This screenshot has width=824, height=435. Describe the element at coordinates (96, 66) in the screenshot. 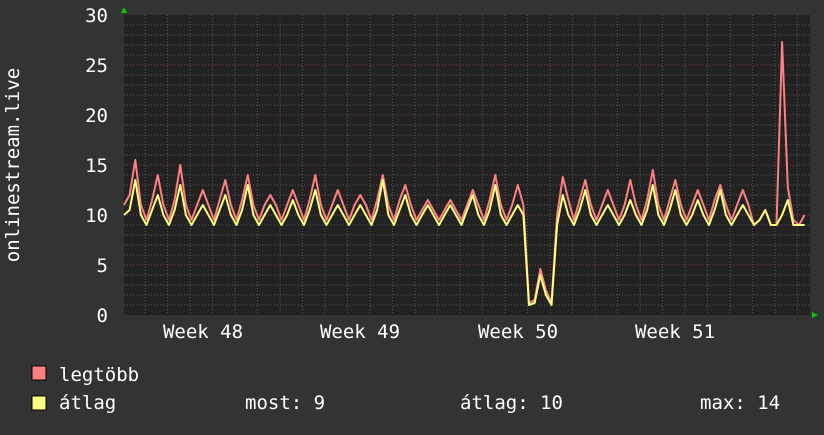

I see `y-tick-label: 25` at that location.